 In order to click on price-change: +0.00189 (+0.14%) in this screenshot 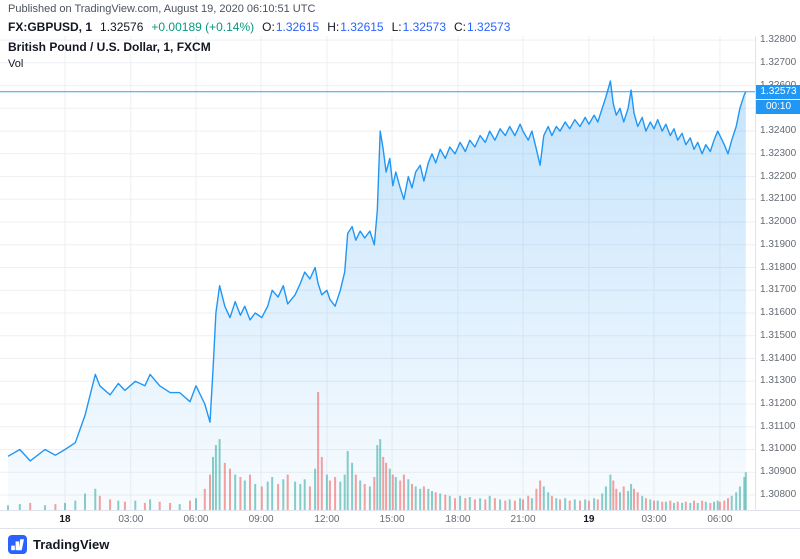, I will do `click(203, 27)`.